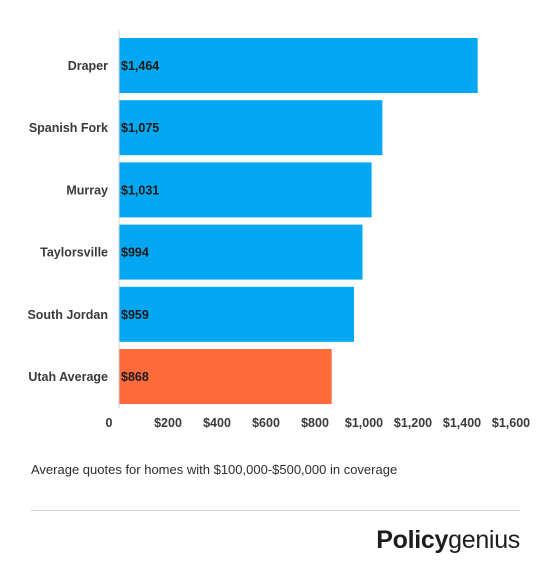  What do you see at coordinates (225, 376) in the screenshot?
I see `bar-utah-average` at bounding box center [225, 376].